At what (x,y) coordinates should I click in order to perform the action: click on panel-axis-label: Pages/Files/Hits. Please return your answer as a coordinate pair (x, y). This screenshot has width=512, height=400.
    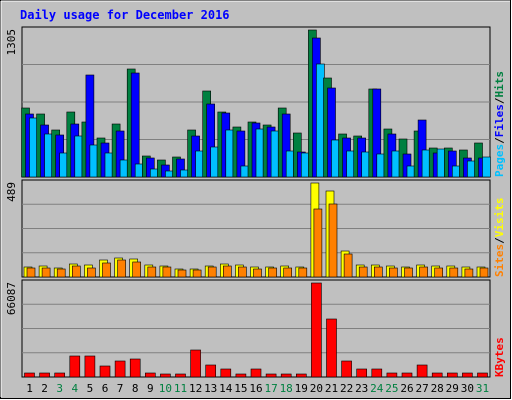
    Looking at the image, I should click on (499, 124).